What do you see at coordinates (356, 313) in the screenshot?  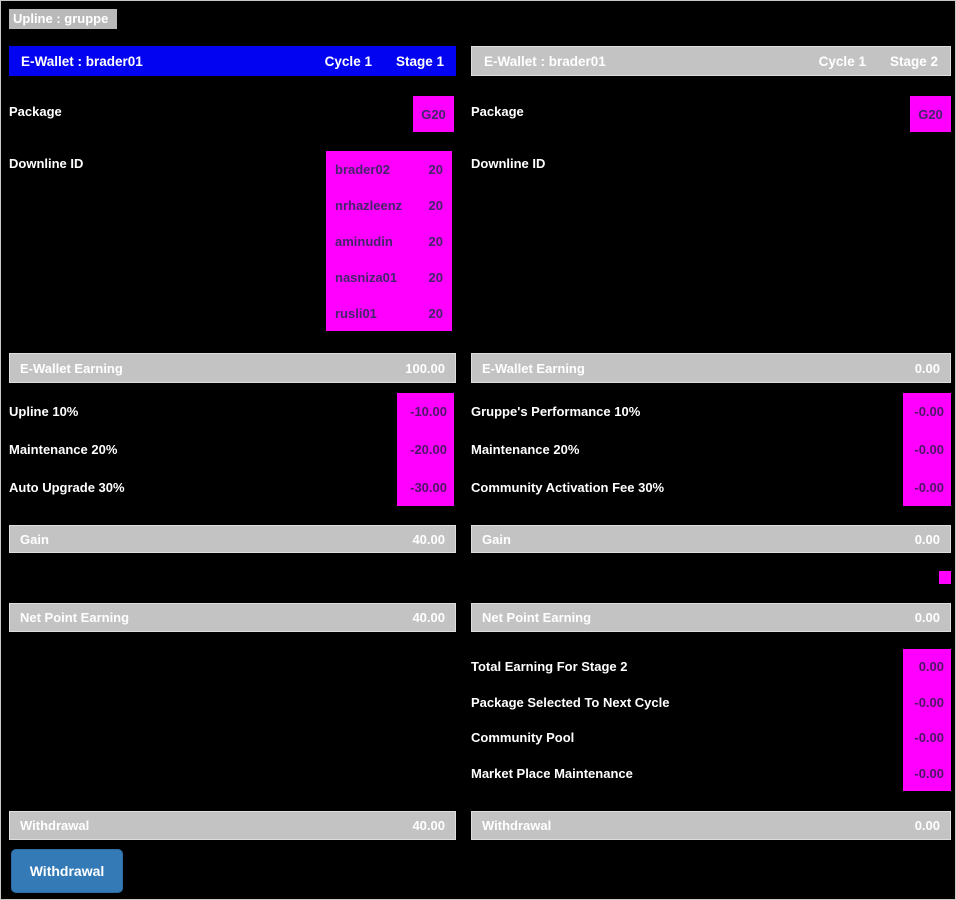 I see `downline-name: rusli01` at bounding box center [356, 313].